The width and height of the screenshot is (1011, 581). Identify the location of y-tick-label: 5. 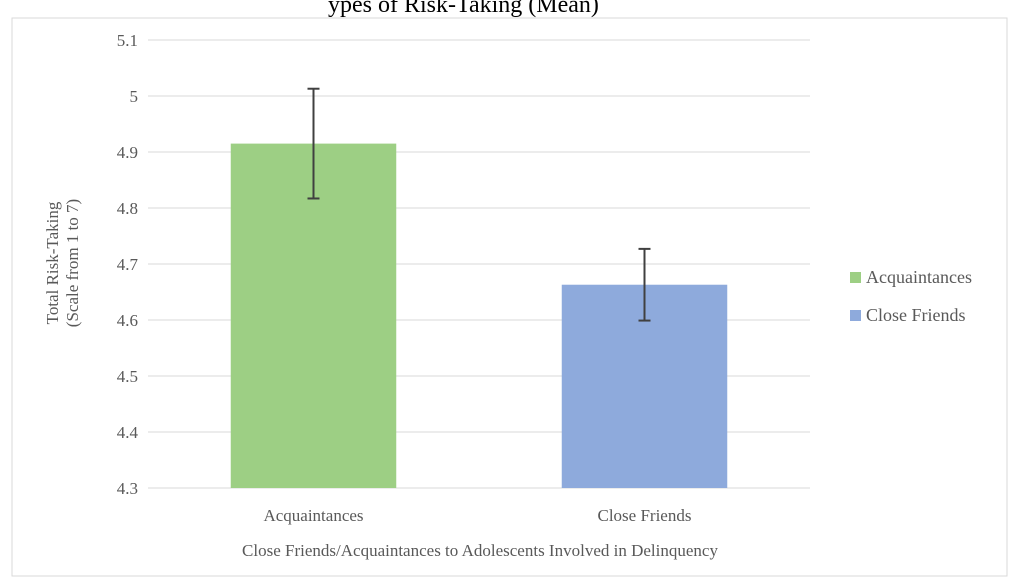
(134, 96).